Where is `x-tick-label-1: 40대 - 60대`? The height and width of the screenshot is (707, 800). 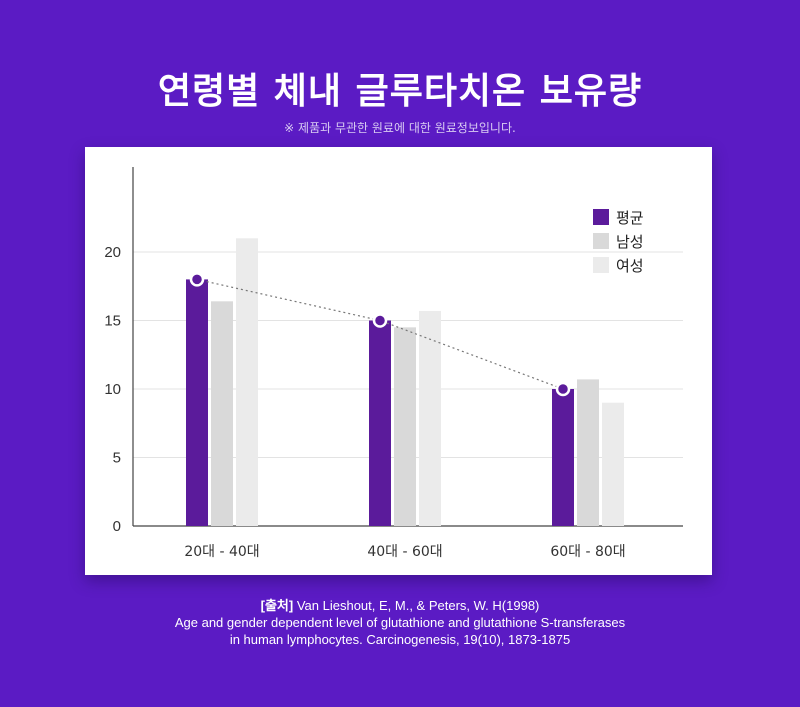 x-tick-label-1: 40대 - 60대 is located at coordinates (404, 552).